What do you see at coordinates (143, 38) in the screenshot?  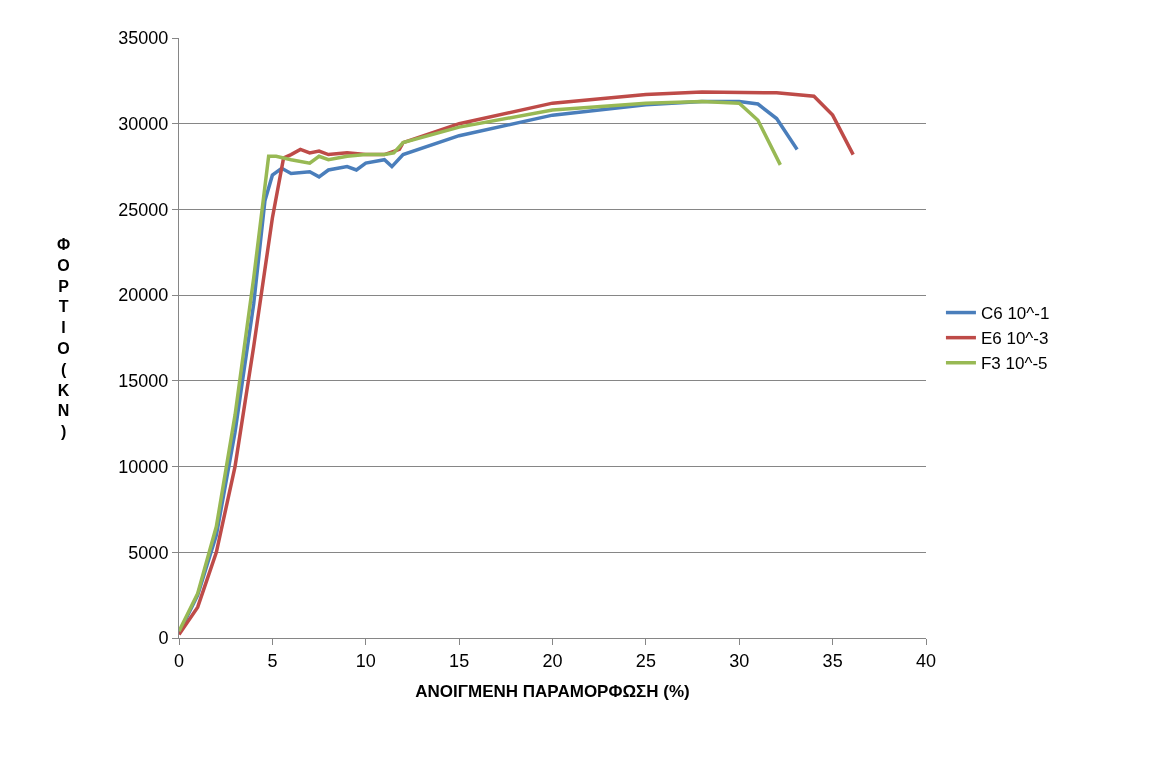 I see `y-tick-label: 35000` at bounding box center [143, 38].